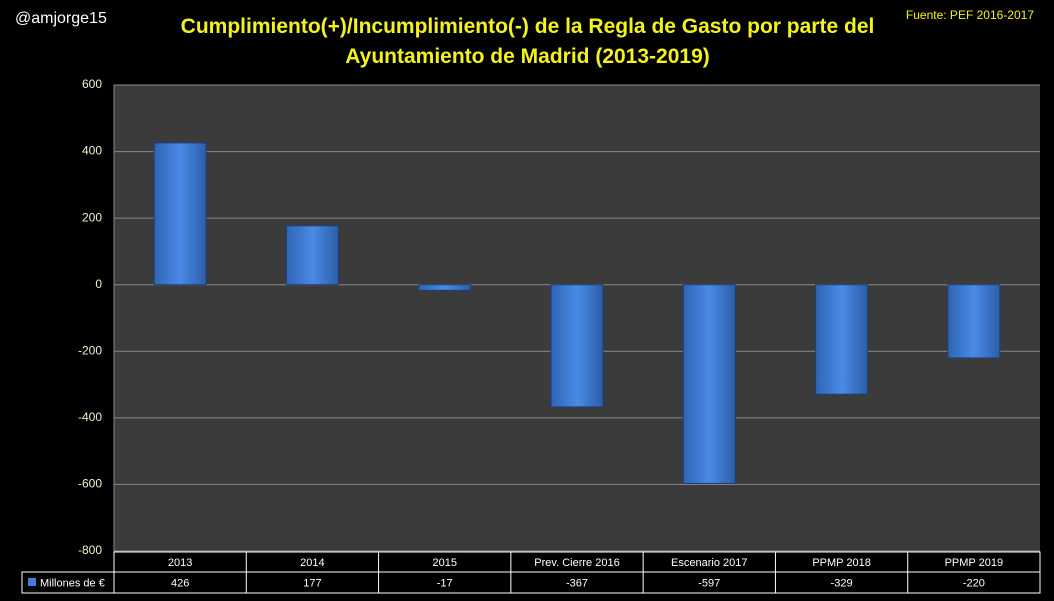  Describe the element at coordinates (709, 583) in the screenshot. I see `table-value: -597` at that location.